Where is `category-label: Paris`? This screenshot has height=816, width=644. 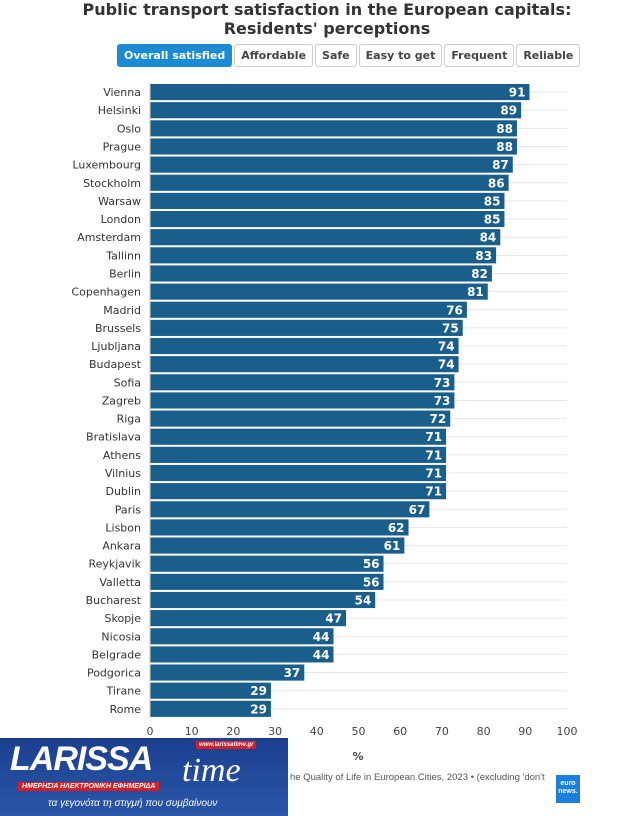 category-label: Paris is located at coordinates (128, 509).